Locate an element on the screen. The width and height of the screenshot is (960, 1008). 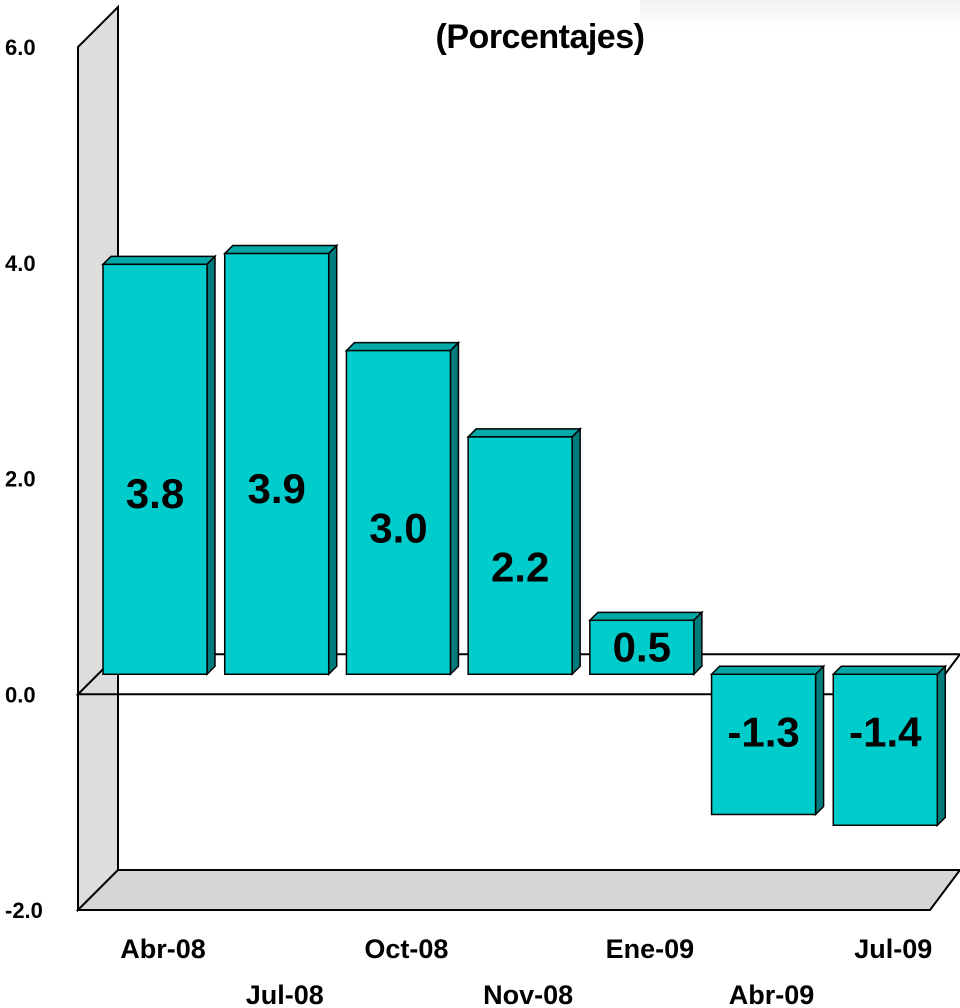
bar-value-label: 0.5 is located at coordinates (642, 646).